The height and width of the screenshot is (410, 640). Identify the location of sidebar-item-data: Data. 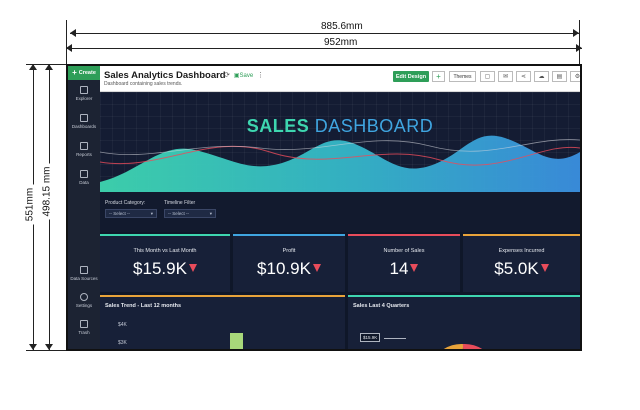
(84, 177).